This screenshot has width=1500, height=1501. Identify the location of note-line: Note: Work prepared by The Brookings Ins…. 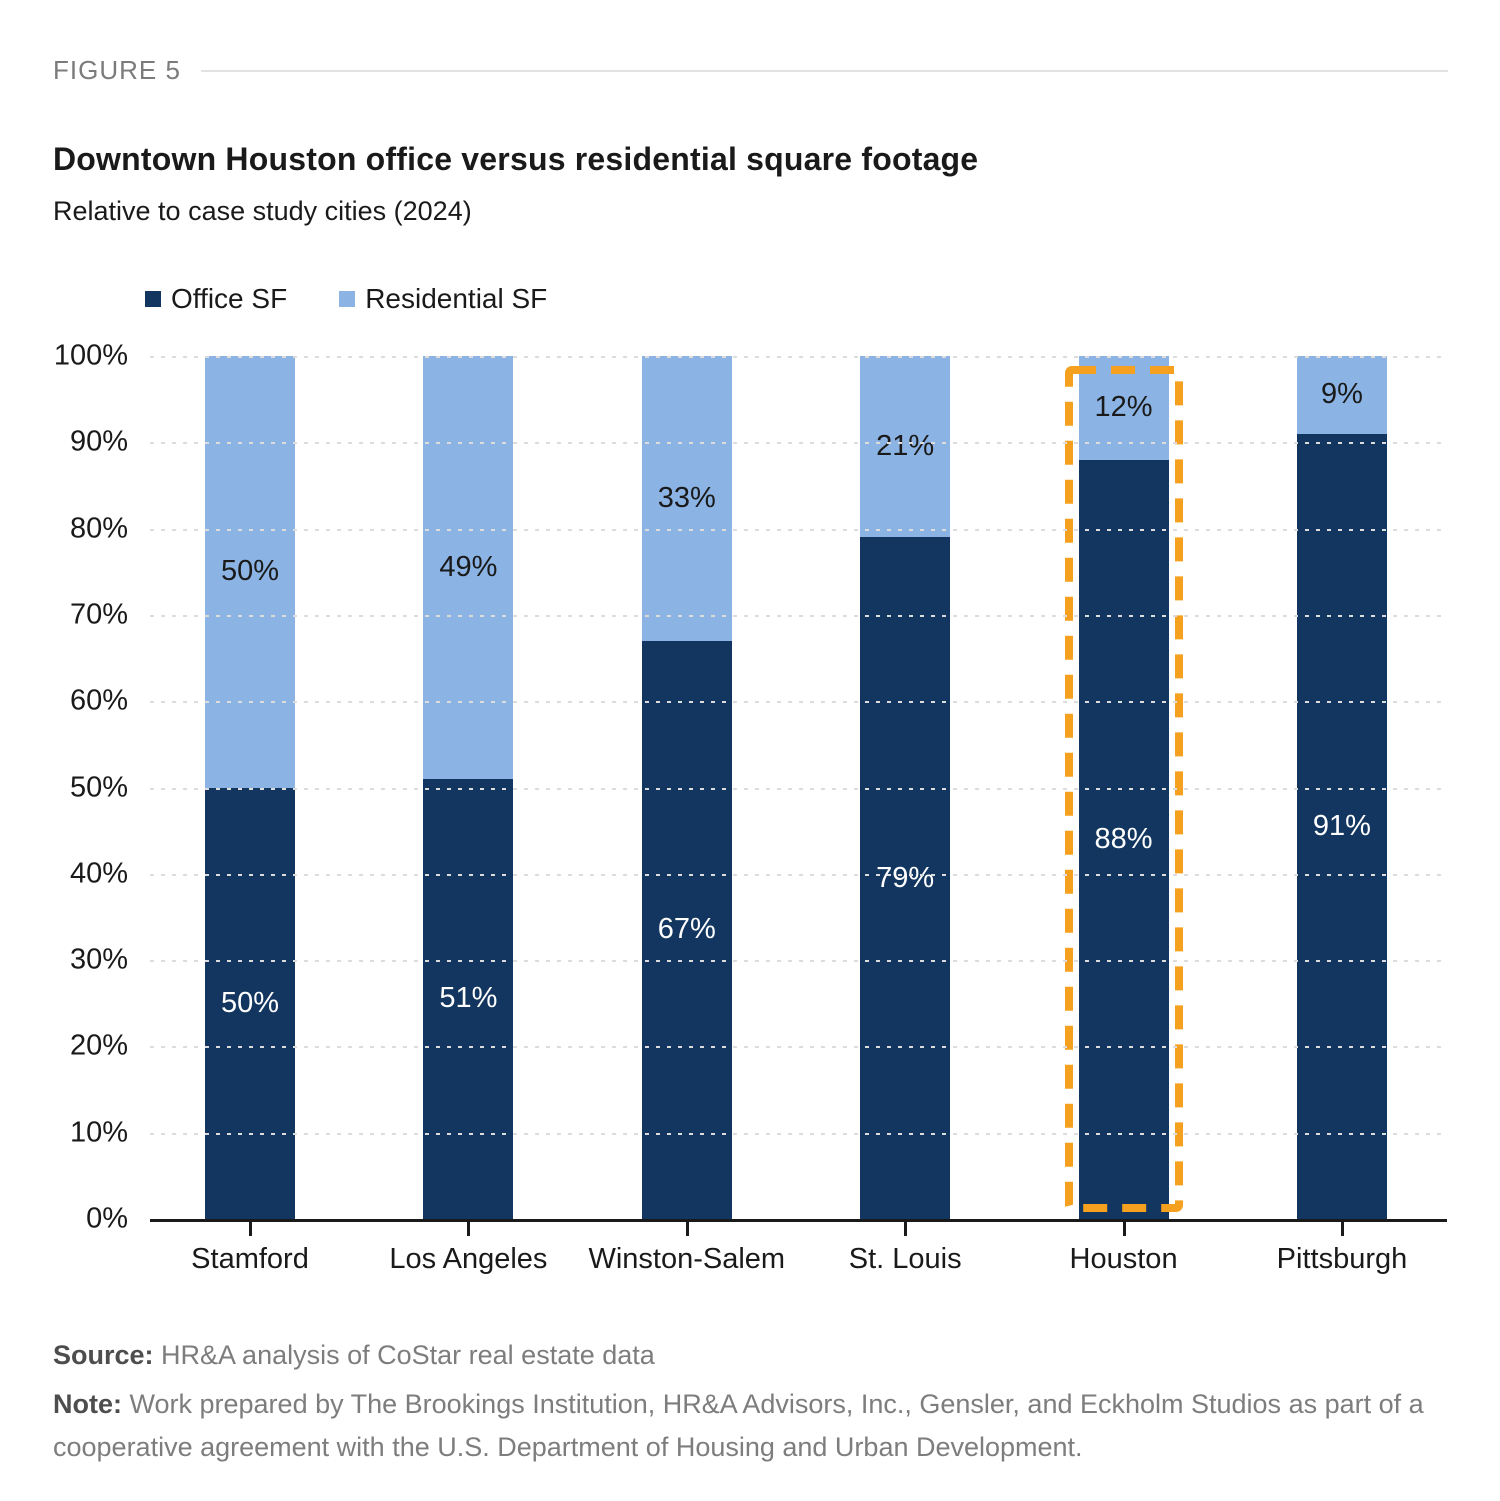
(753, 1426).